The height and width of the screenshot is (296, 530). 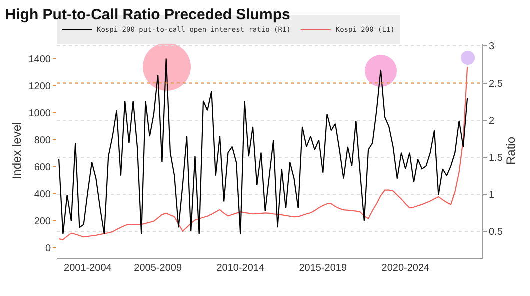 I want to click on y-tick-label: 600, so click(x=43, y=168).